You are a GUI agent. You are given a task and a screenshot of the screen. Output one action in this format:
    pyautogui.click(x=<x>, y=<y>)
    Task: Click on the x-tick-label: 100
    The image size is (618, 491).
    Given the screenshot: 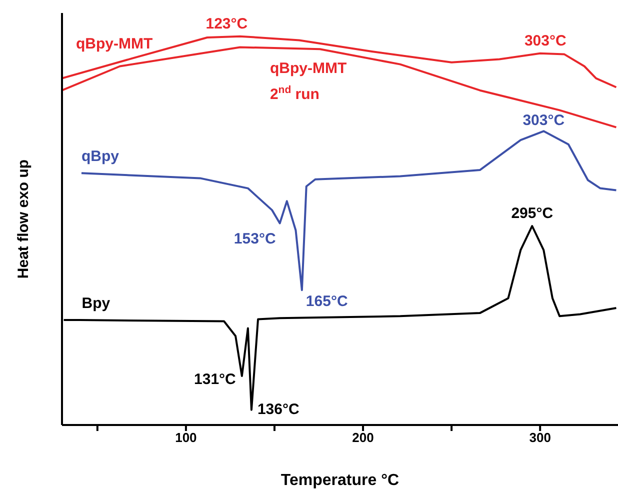 What is the action you would take?
    pyautogui.click(x=186, y=438)
    